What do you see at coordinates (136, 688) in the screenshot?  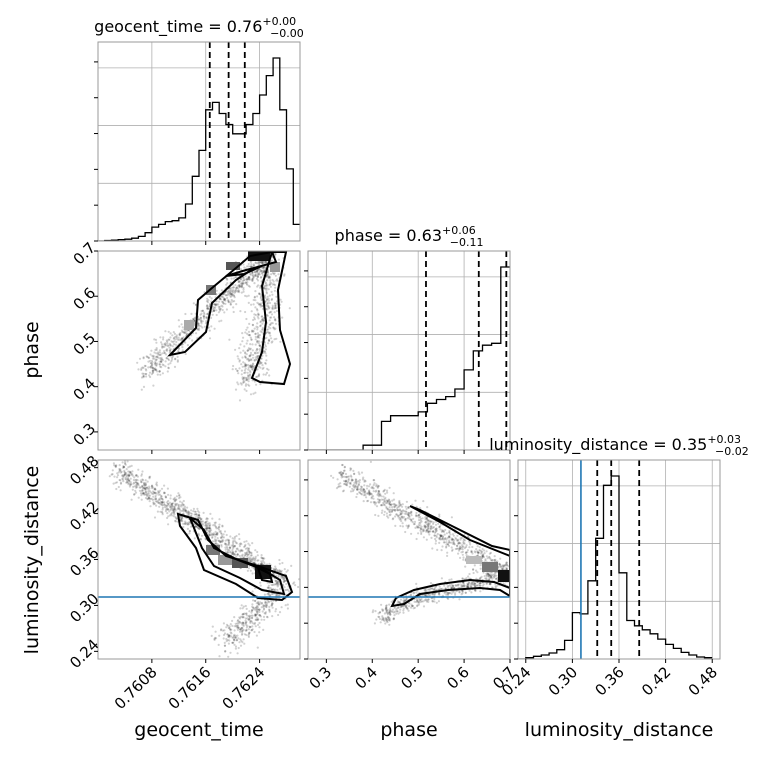 I see `x-tick-label: 0.7608` at bounding box center [136, 688].